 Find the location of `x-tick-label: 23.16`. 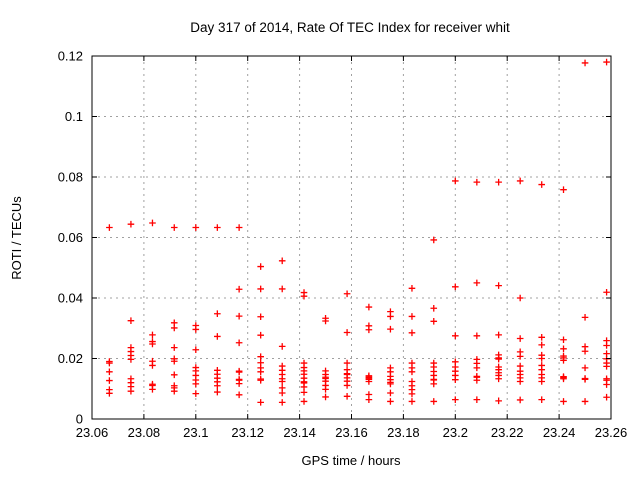

x-tick-label: 23.16 is located at coordinates (351, 432).